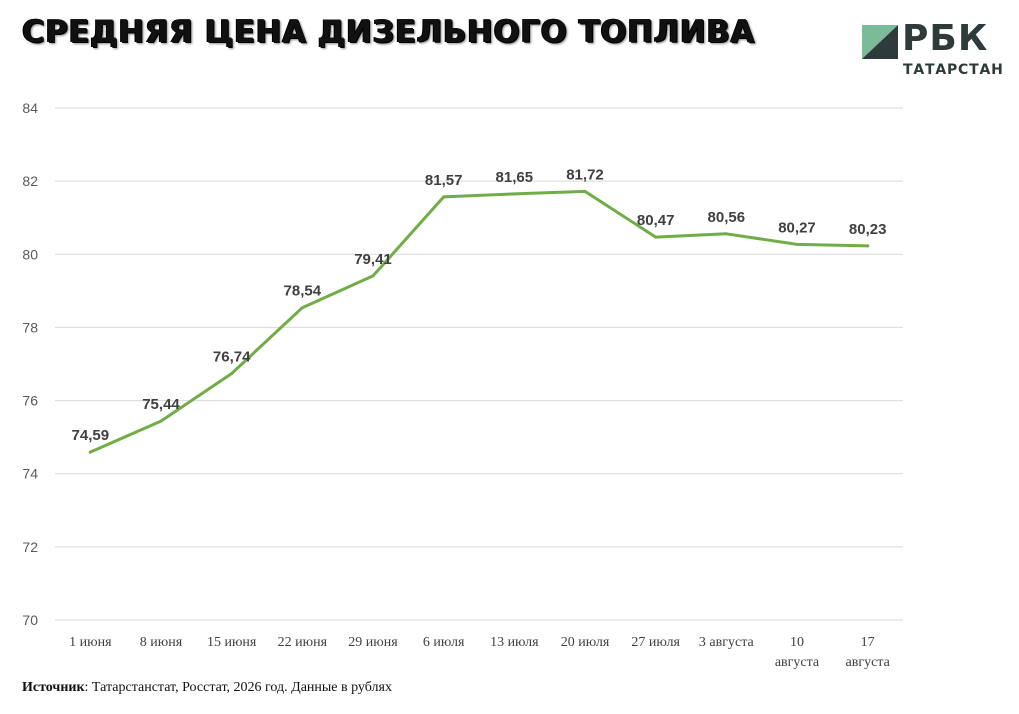 The image size is (1019, 714). What do you see at coordinates (373, 642) in the screenshot?
I see `x-tick-label: 29 июня` at bounding box center [373, 642].